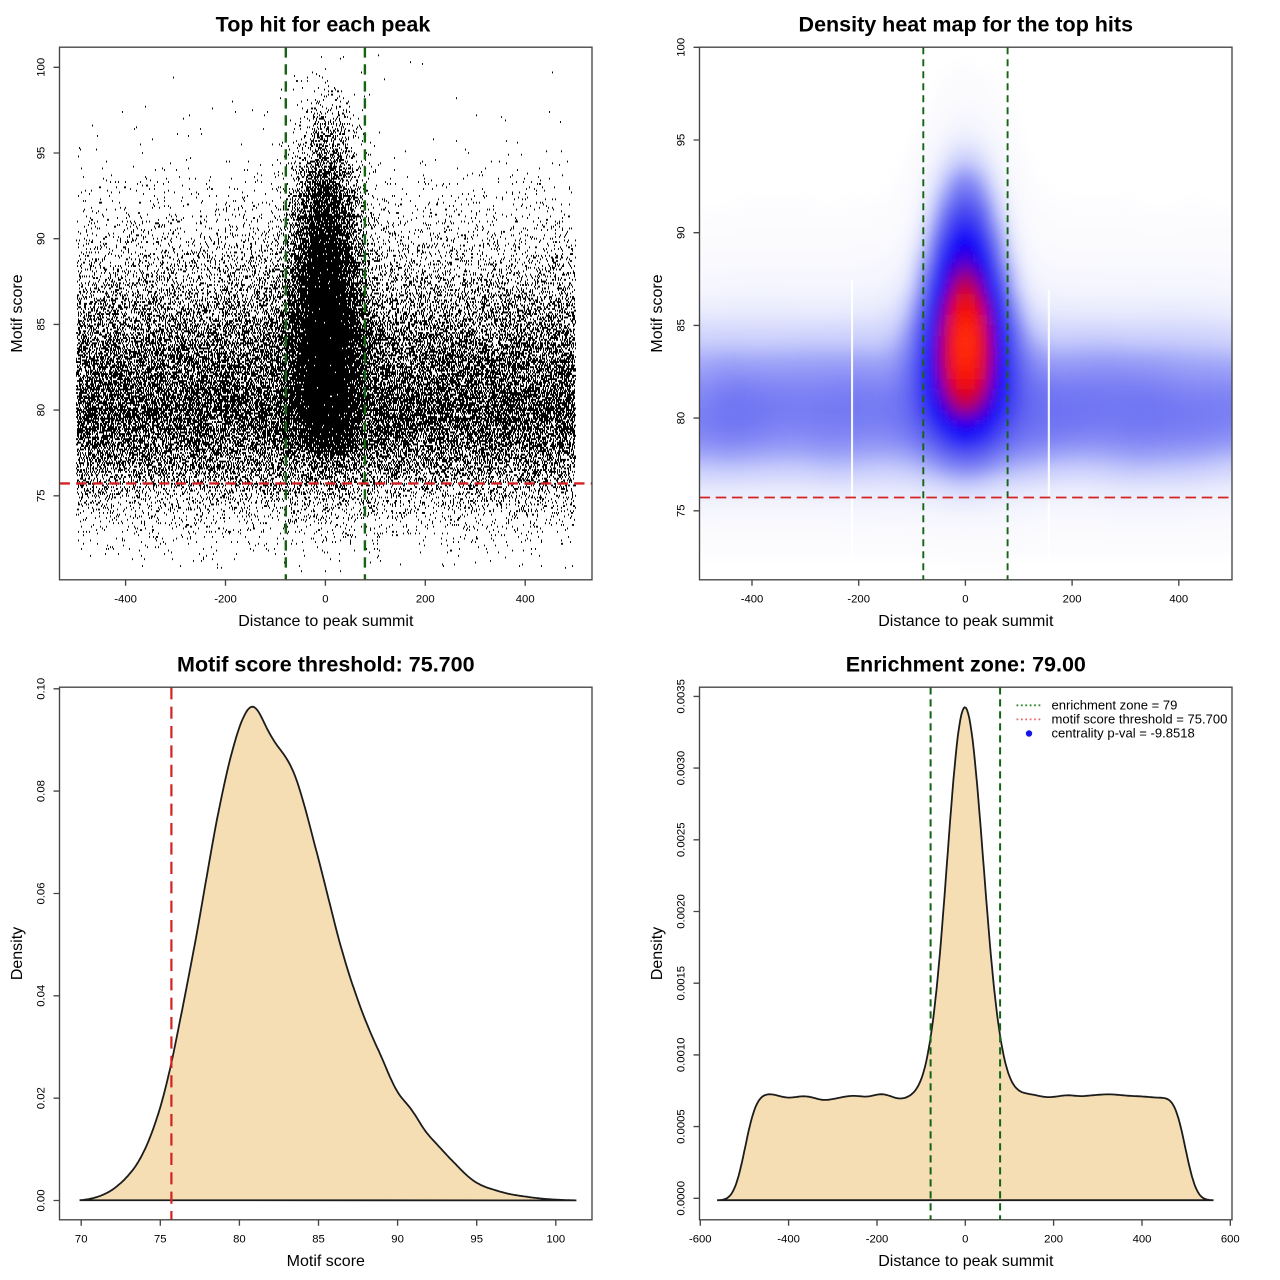  Describe the element at coordinates (681, 911) in the screenshot. I see `svg-text: 0.0020` at that location.